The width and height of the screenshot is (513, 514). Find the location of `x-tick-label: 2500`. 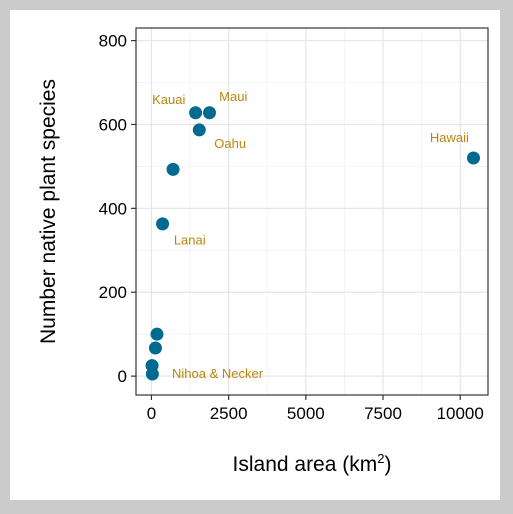

x-tick-label: 2500 is located at coordinates (229, 413).